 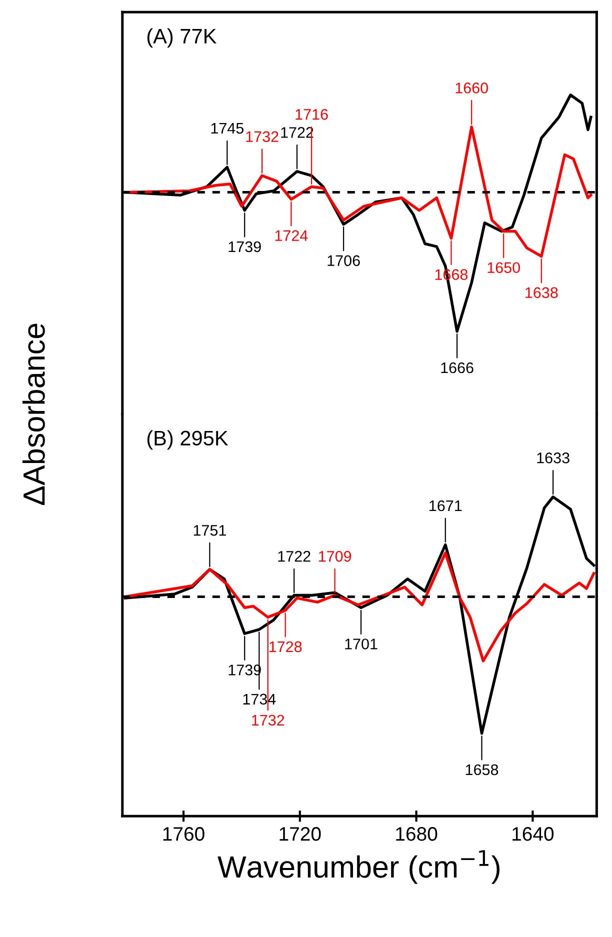 What do you see at coordinates (446, 506) in the screenshot?
I see `annotation: 1671` at bounding box center [446, 506].